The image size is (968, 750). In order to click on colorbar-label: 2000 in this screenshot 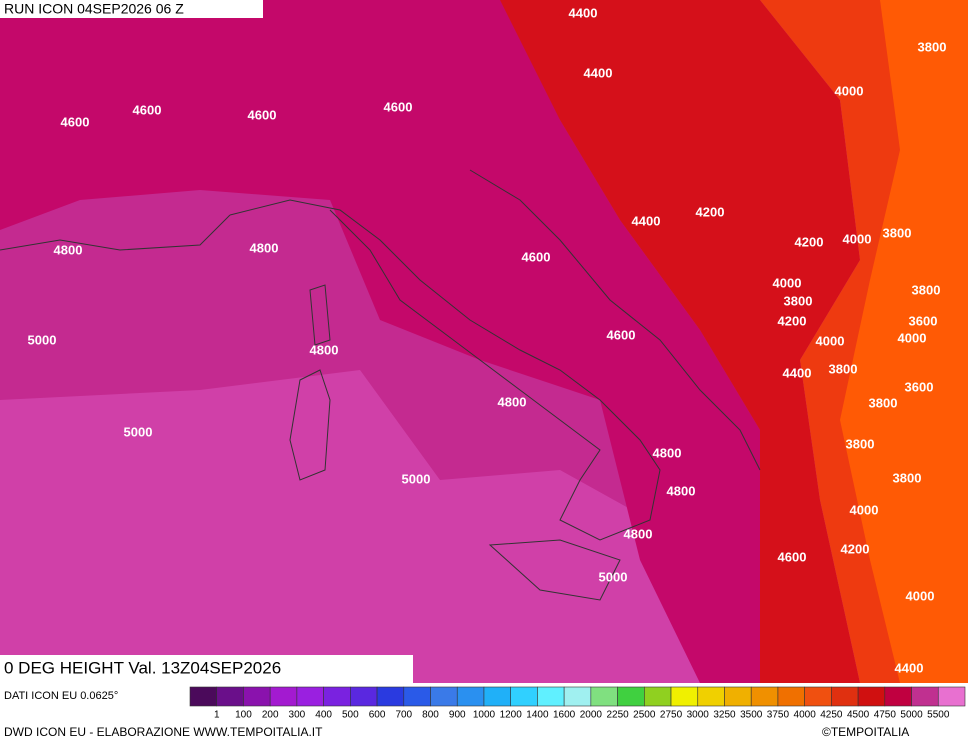, I will do `click(591, 715)`.